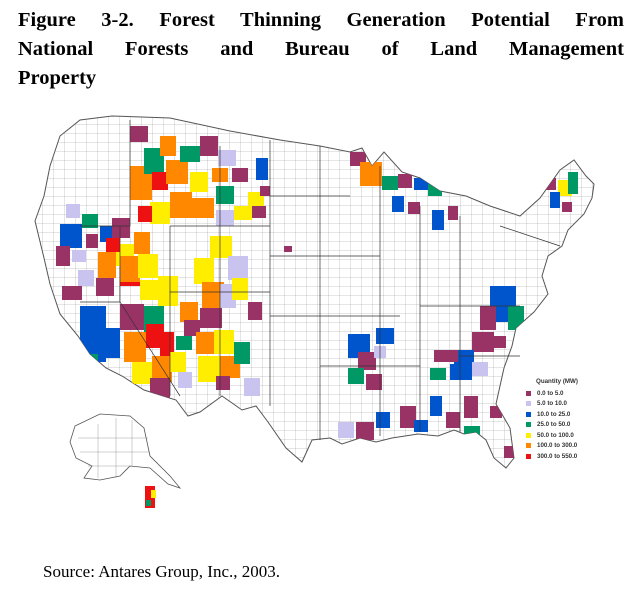 This screenshot has width=640, height=598. What do you see at coordinates (163, 213) in the screenshot?
I see `northwest-region` at bounding box center [163, 213].